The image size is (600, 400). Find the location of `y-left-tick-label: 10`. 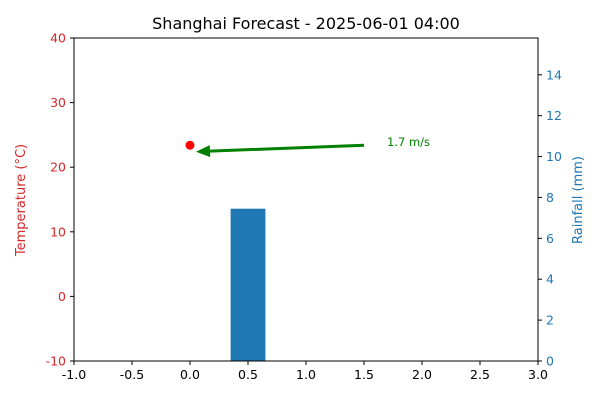

y-left-tick-label: 10 is located at coordinates (58, 231).